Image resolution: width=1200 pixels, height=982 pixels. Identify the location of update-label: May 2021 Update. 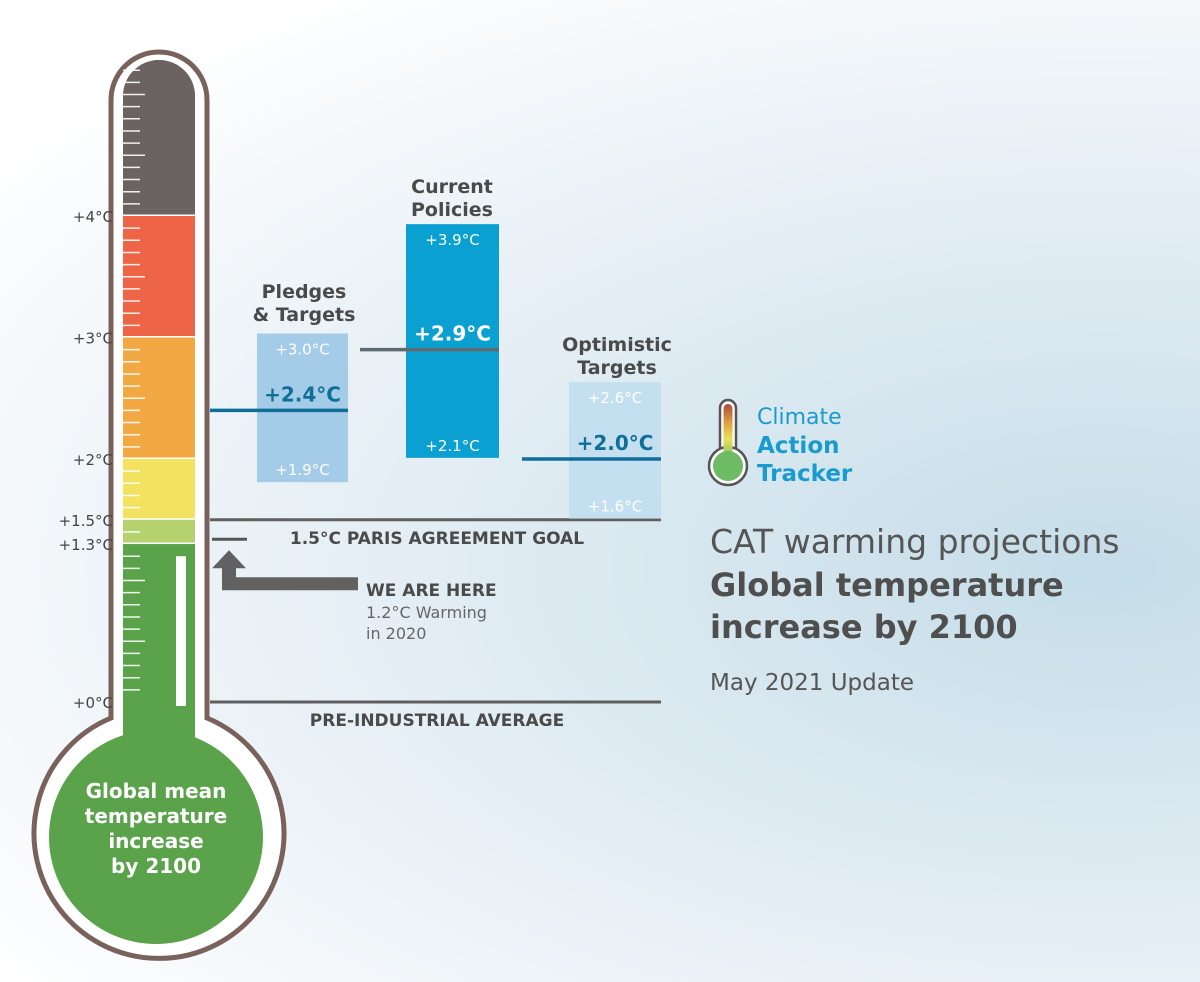
(812, 683).